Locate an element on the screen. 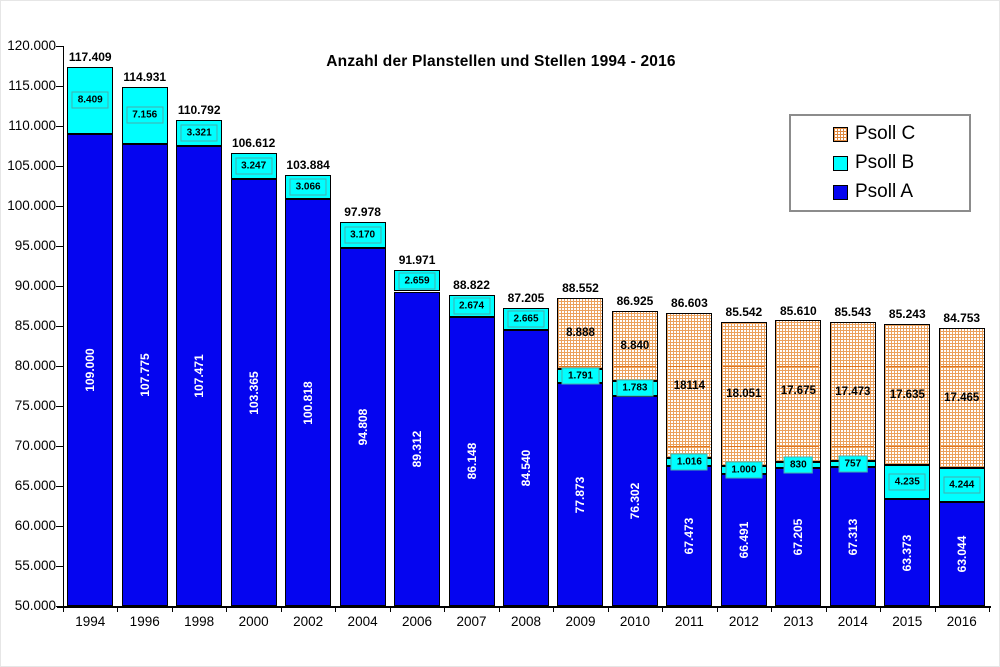  segment-value-label-psoll-b: 3.170 is located at coordinates (363, 235).